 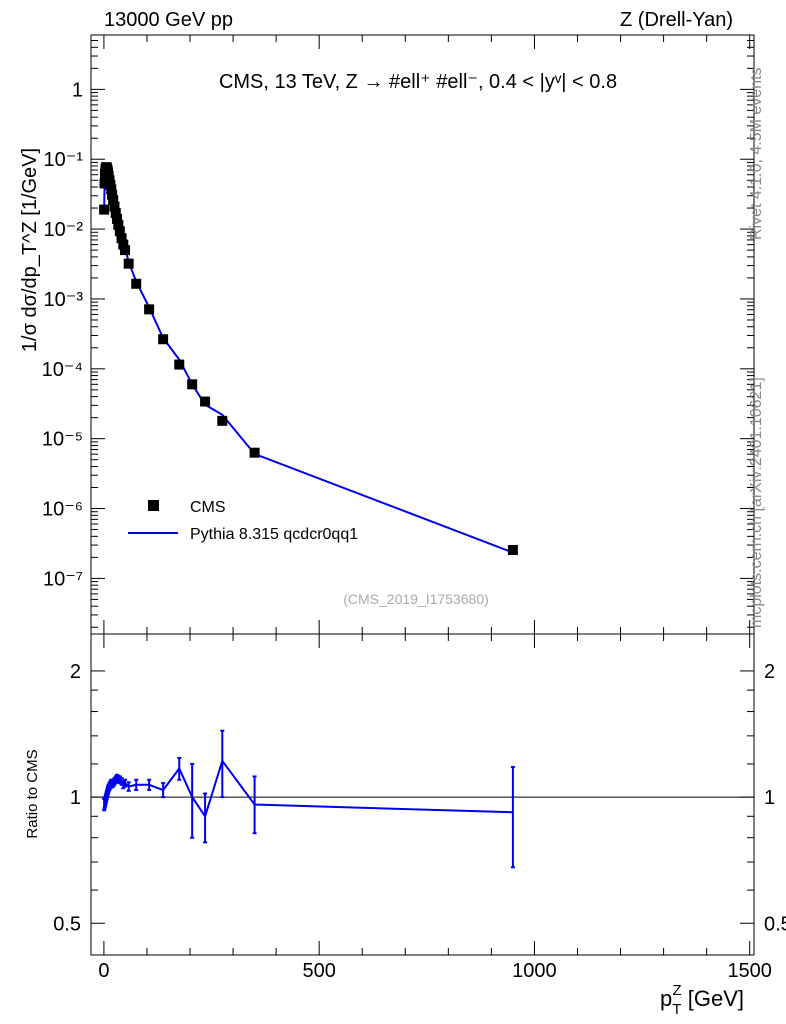 I want to click on x-tick-label: 0, so click(x=103, y=971).